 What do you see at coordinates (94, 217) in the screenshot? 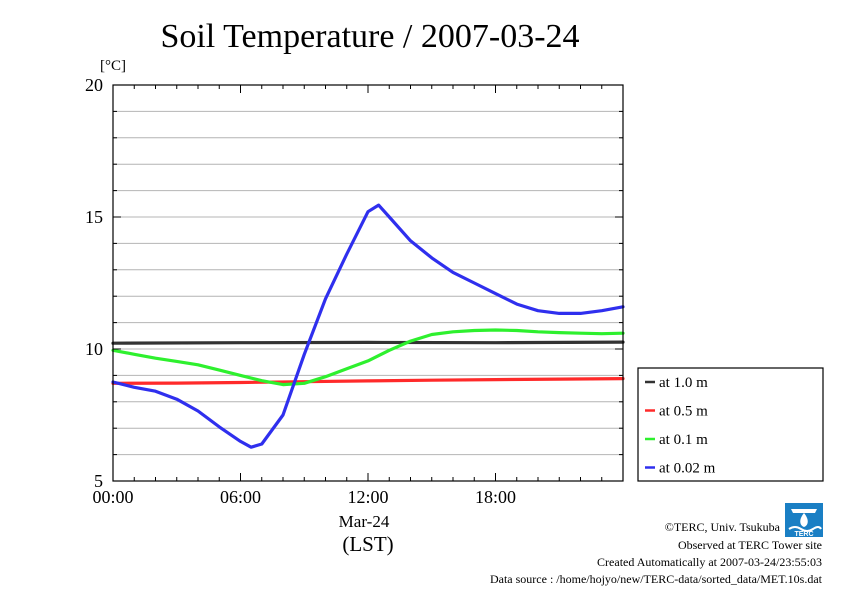
I see `y-tick-label: 15` at bounding box center [94, 217].